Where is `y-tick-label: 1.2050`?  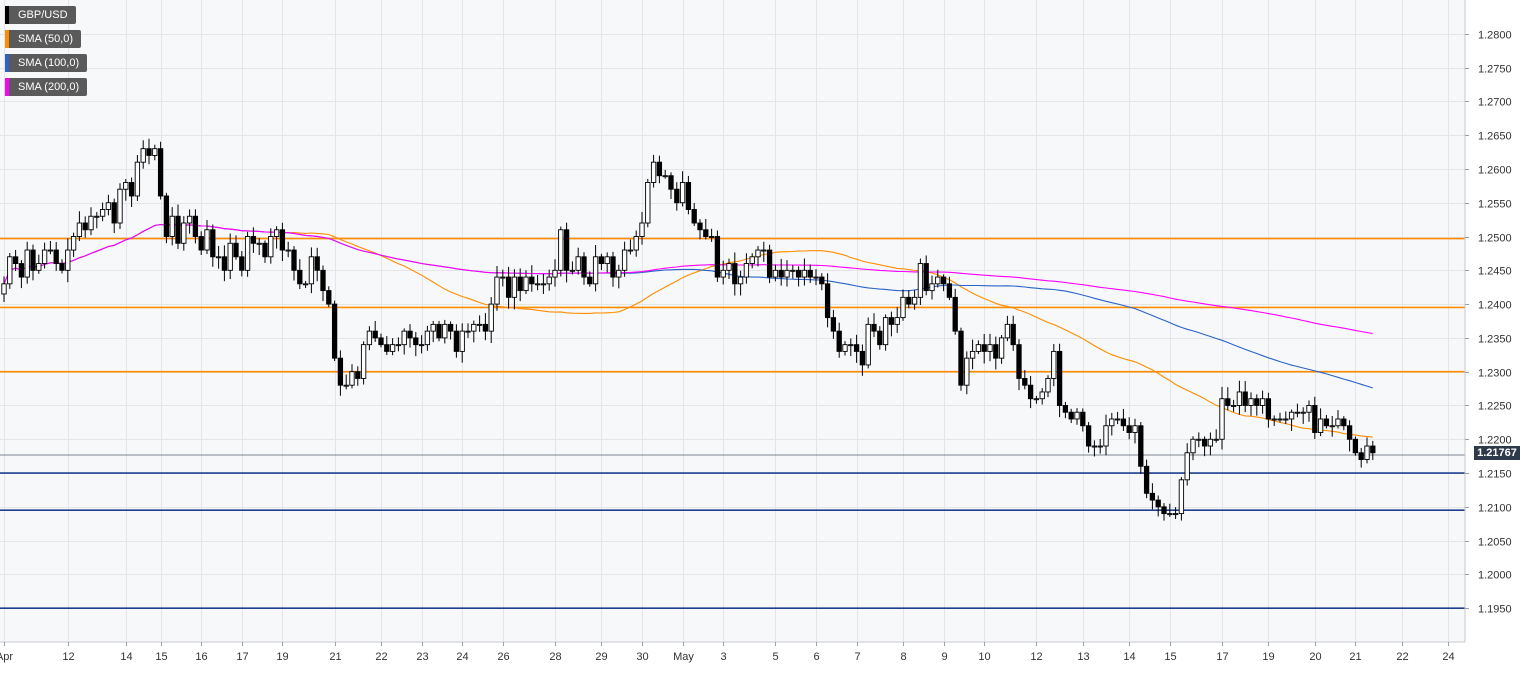 y-tick-label: 1.2050 is located at coordinates (1495, 543).